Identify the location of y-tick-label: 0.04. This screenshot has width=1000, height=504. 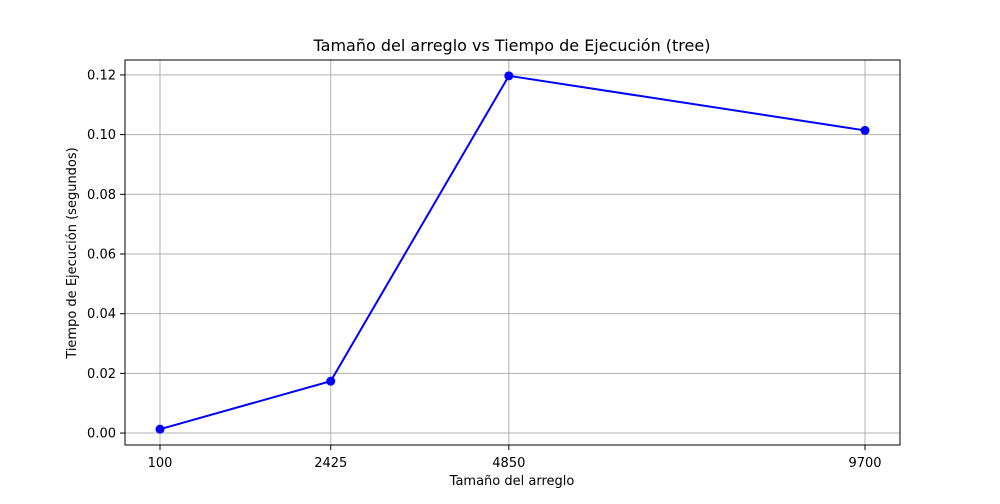
(101, 314).